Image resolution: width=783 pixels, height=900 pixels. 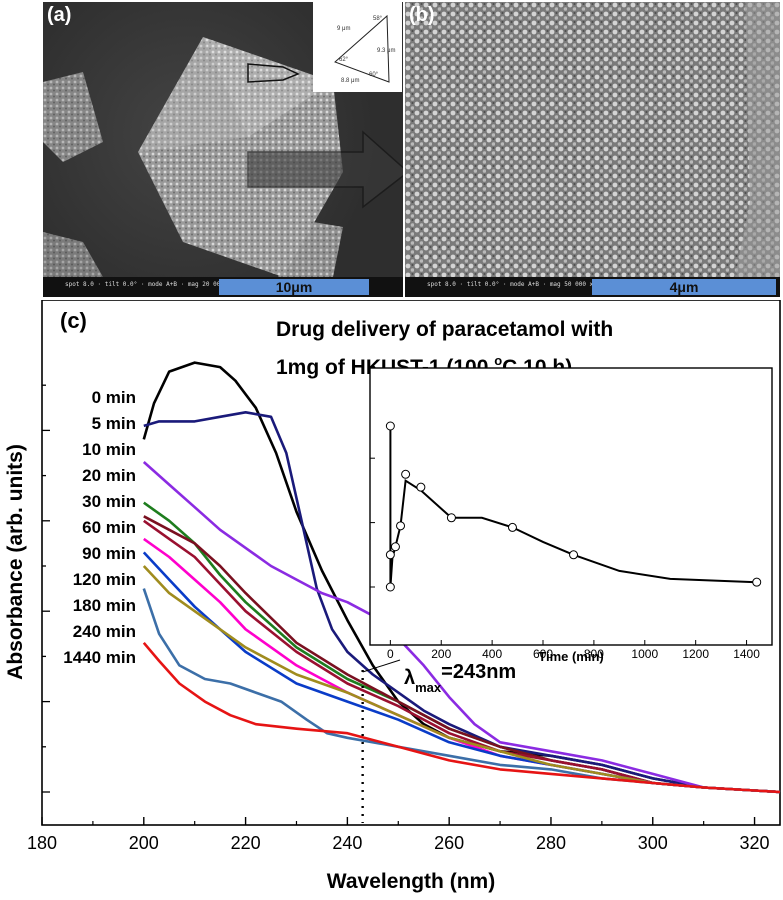 I want to click on series-label-5-min: 5 min, so click(x=114, y=423).